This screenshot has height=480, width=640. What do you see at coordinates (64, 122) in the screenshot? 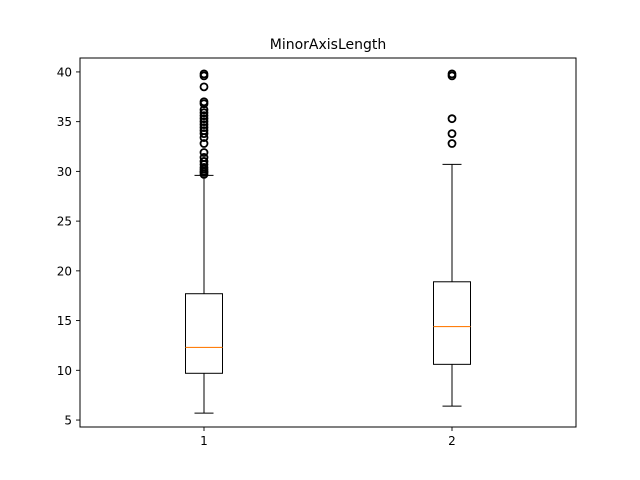
I see `y-tick-label: 35` at bounding box center [64, 122].